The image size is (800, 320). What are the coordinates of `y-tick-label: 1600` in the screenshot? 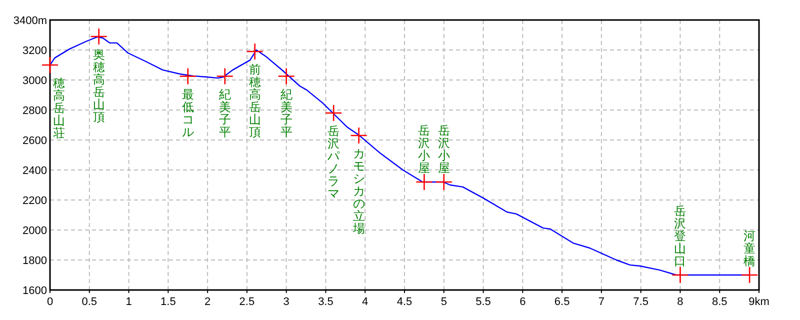 It's located at (34, 291).